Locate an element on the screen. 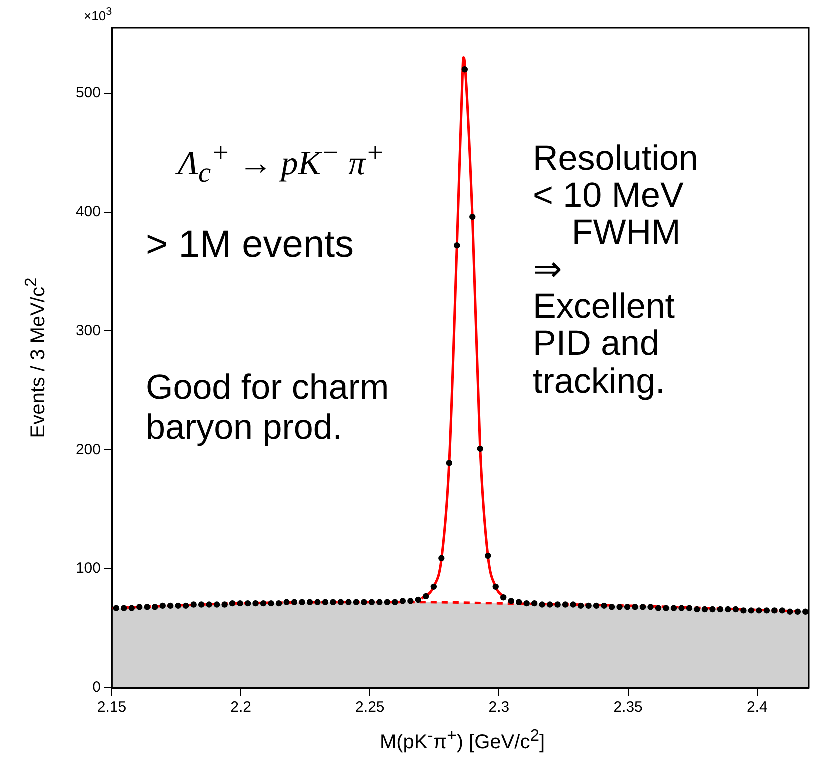 The height and width of the screenshot is (760, 814). y-tick-label: 500 is located at coordinates (88, 93).